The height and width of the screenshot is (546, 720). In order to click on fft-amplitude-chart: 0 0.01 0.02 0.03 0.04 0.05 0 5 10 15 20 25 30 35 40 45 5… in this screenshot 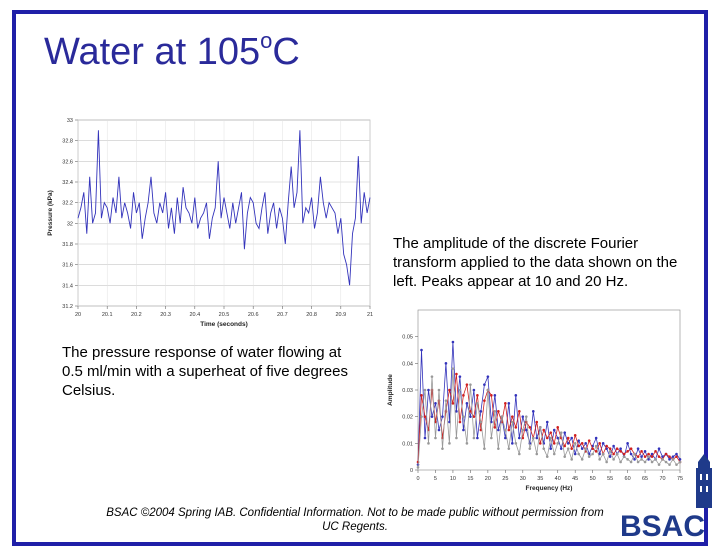, I will do `click(535, 400)`.